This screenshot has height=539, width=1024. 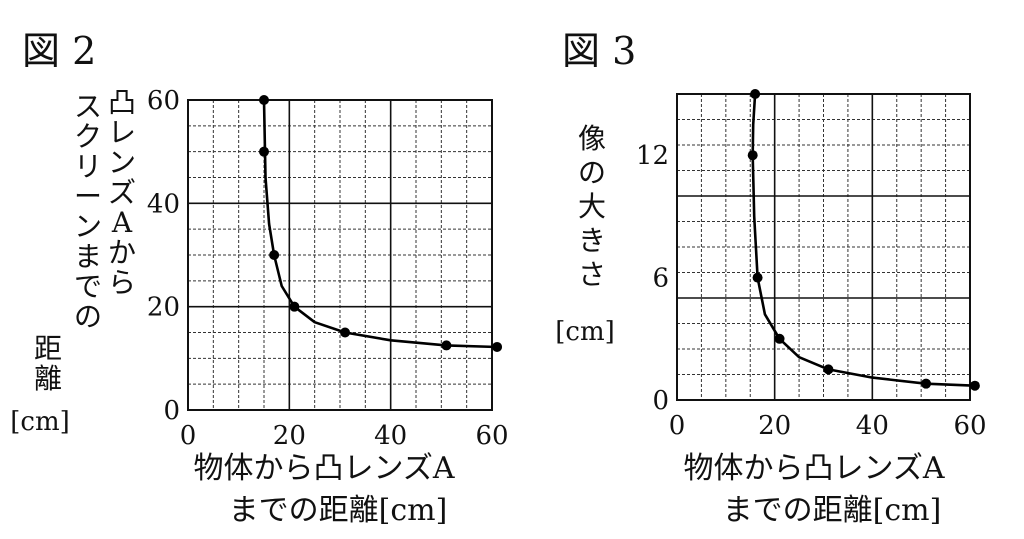 What do you see at coordinates (592, 206) in the screenshot?
I see `y-axis-label-line: 像の大きさ` at bounding box center [592, 206].